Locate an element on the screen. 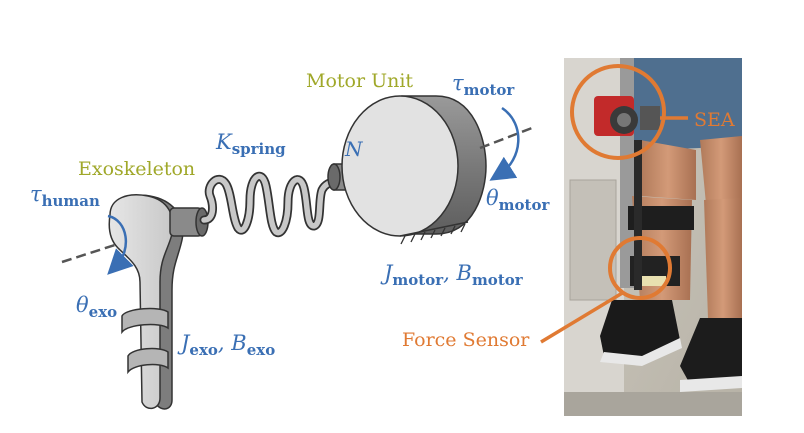  tau-motor-label: τmotor is located at coordinates (483, 85).